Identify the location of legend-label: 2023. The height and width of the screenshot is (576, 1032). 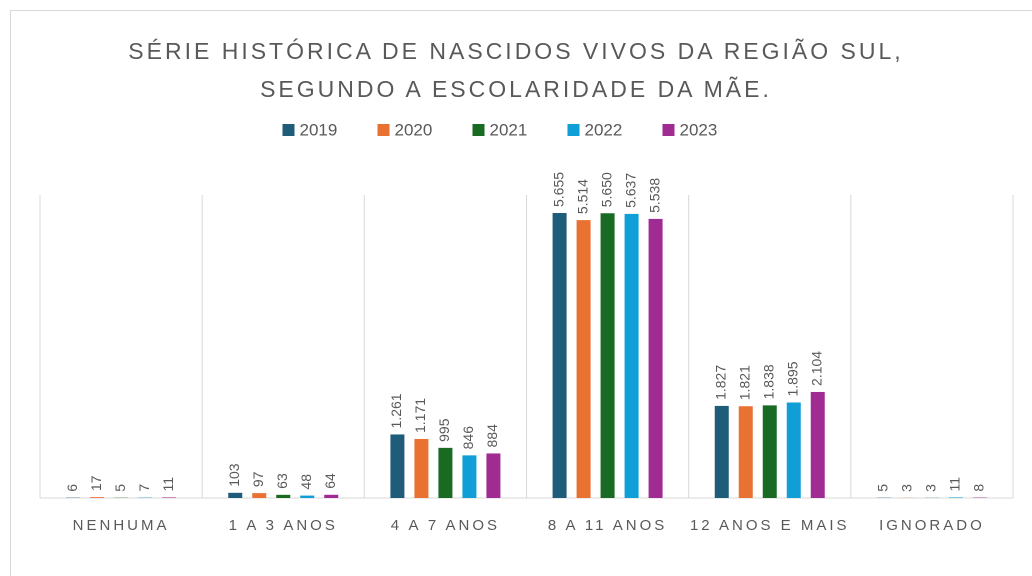
(699, 129).